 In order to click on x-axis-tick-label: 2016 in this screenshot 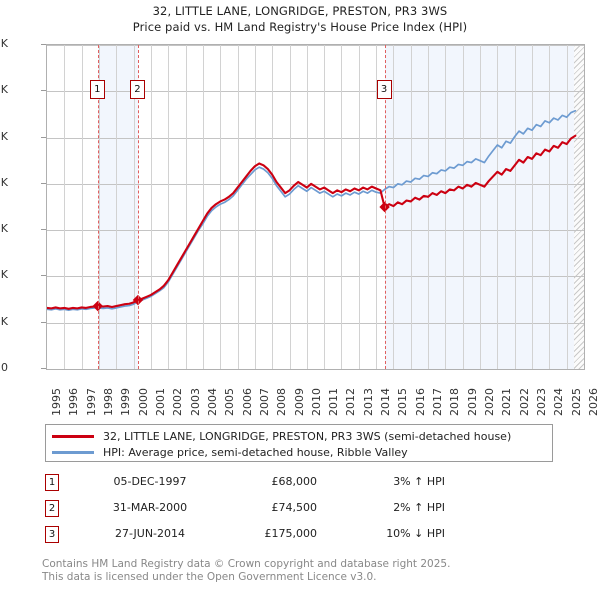, I will do `click(420, 402)`.